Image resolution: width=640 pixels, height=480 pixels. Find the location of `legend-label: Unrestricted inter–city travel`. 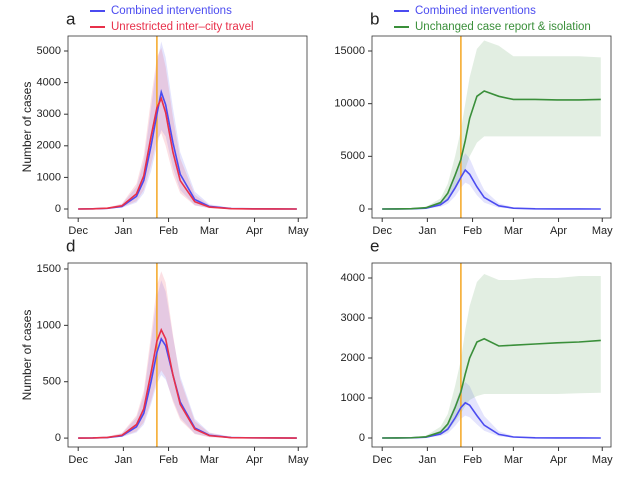

legend-label: Unrestricted inter–city travel is located at coordinates (182, 27).